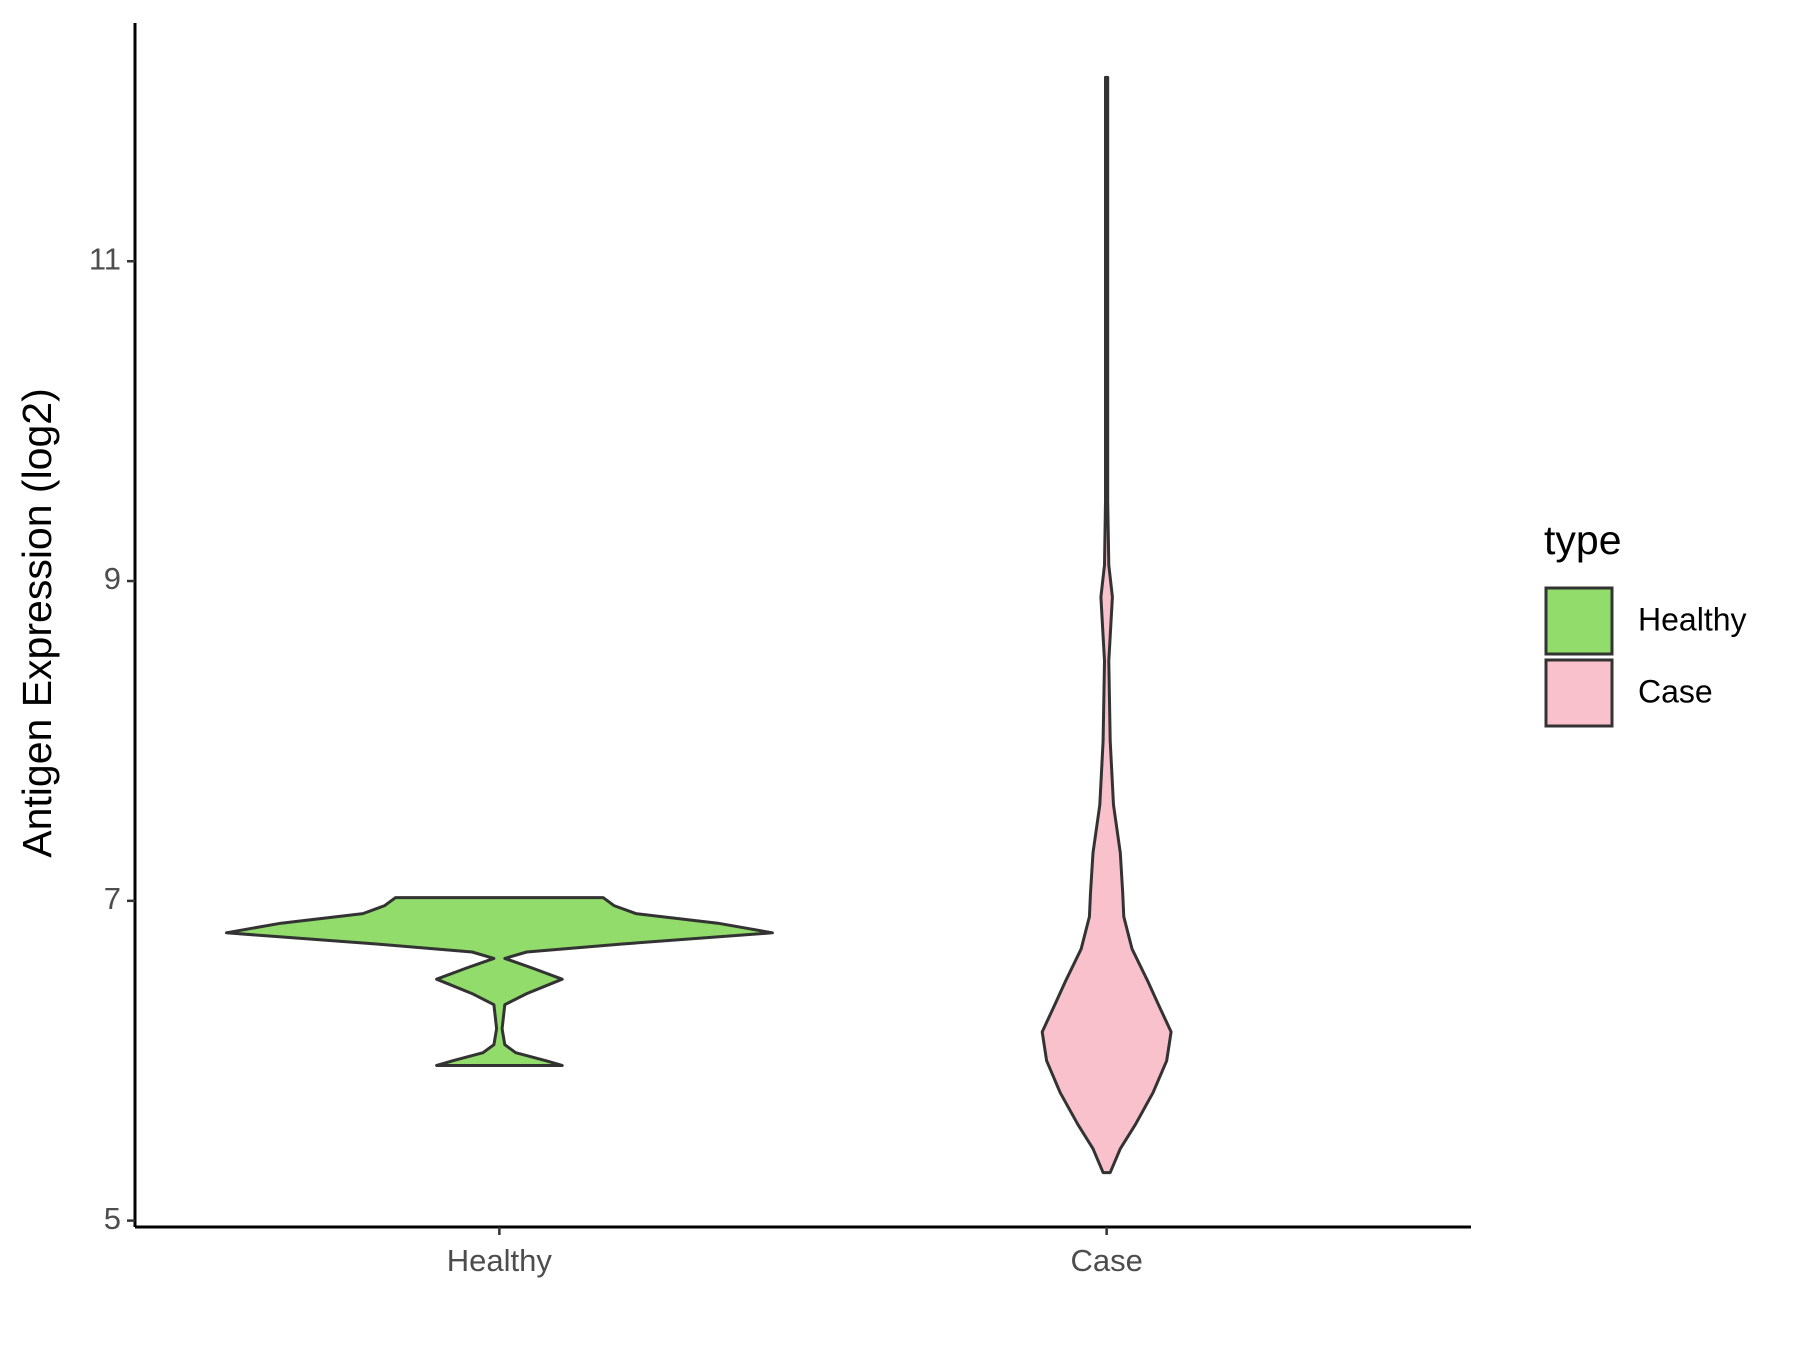 Image resolution: width=1800 pixels, height=1350 pixels. Describe the element at coordinates (1106, 1260) in the screenshot. I see `x-tick-label: Case` at that location.